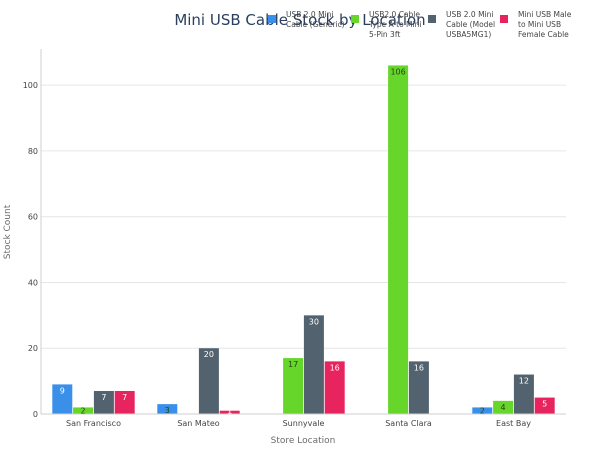 The height and width of the screenshot is (450, 600). What do you see at coordinates (545, 24) in the screenshot?
I see `legend-entry: Mini USB Male to Mini USB Female Cable` at bounding box center [545, 24].